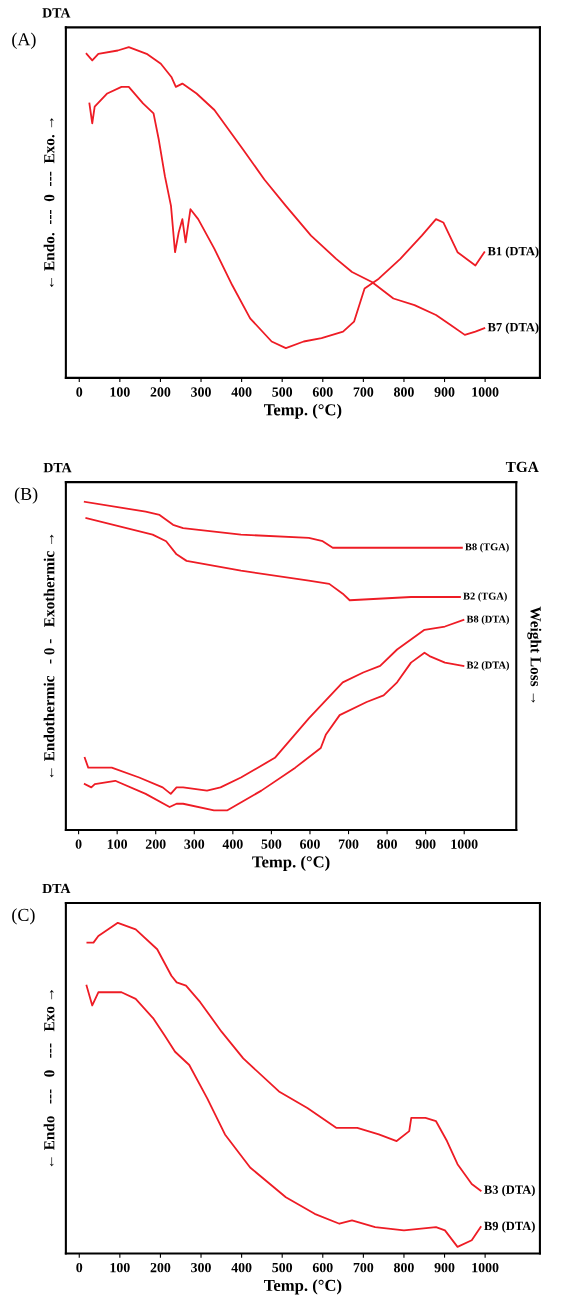 This screenshot has height=1303, width=563. Describe the element at coordinates (24, 40) in the screenshot. I see `chart-title: (A)` at that location.